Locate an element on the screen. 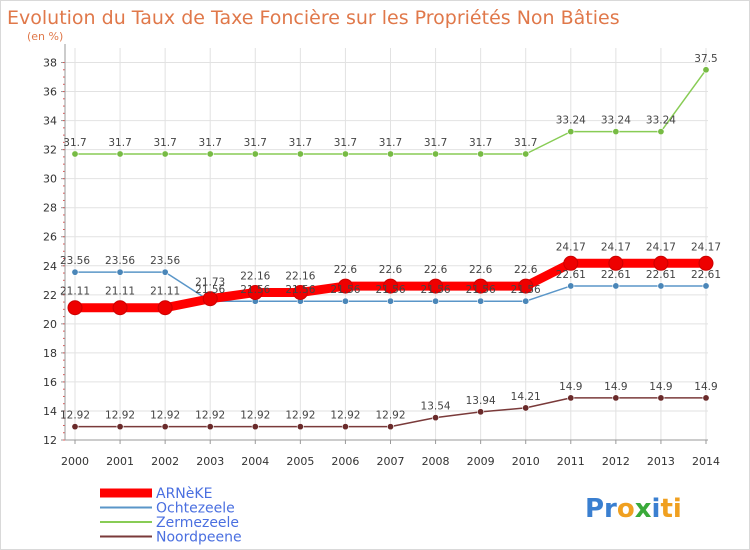 The height and width of the screenshot is (550, 750). y-tick-label: 30 is located at coordinates (50, 179).